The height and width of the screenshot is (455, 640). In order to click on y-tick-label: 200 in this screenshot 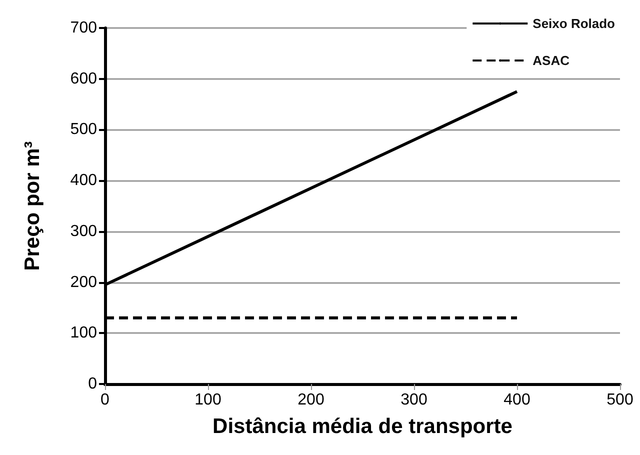, I will do `click(84, 282)`.